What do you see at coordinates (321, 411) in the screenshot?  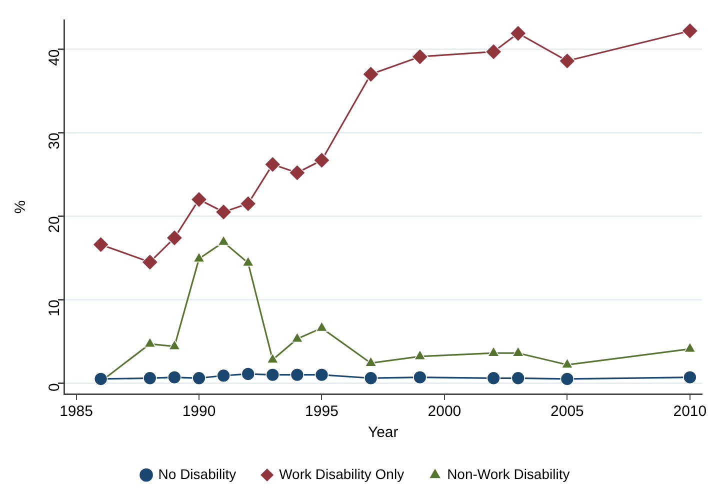 I see `x-tick-label: 1995` at bounding box center [321, 411].